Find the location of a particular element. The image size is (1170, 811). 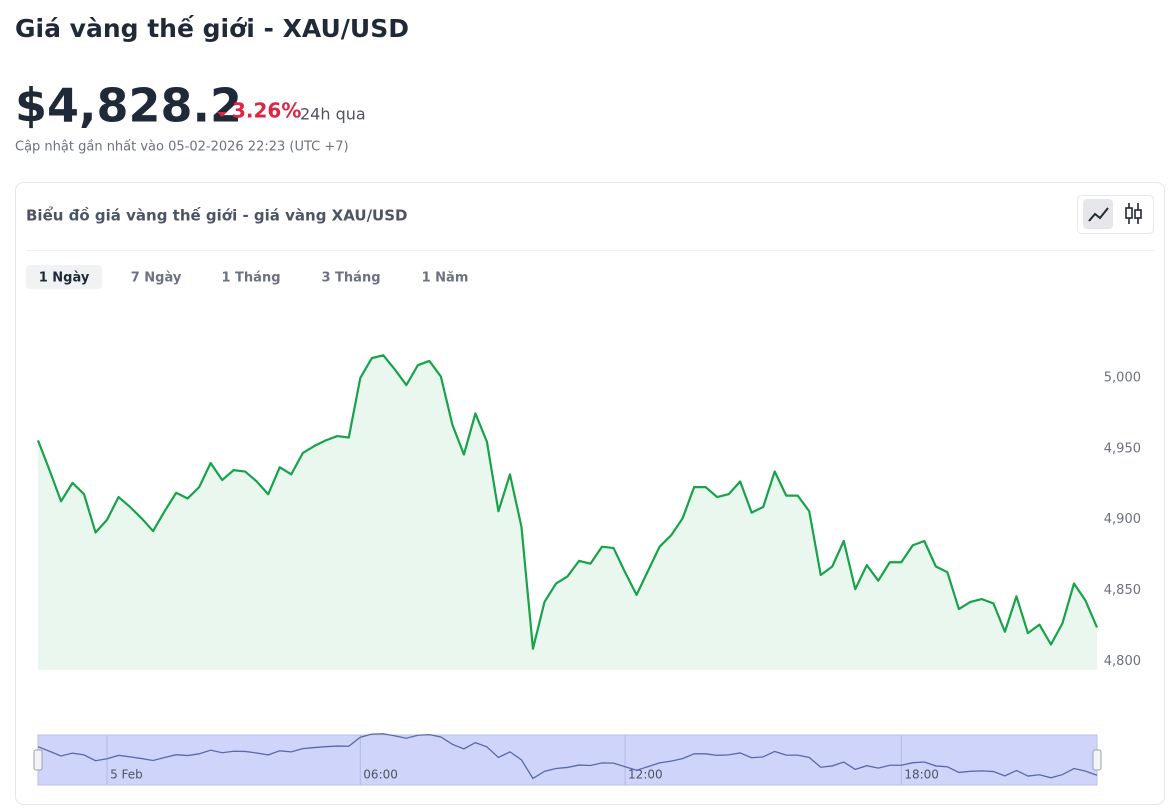

navigator-tick-label: 06:00 is located at coordinates (380, 775).